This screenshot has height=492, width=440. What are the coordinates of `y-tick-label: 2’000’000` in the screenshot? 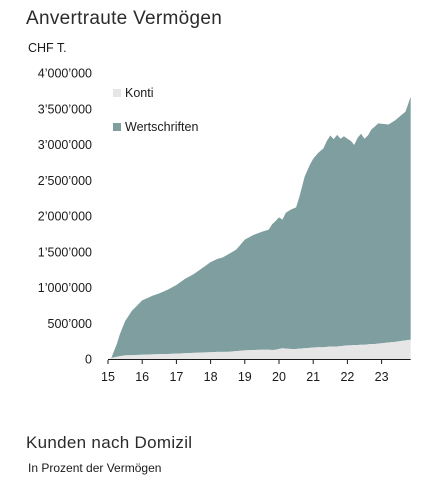 It's located at (65, 217).